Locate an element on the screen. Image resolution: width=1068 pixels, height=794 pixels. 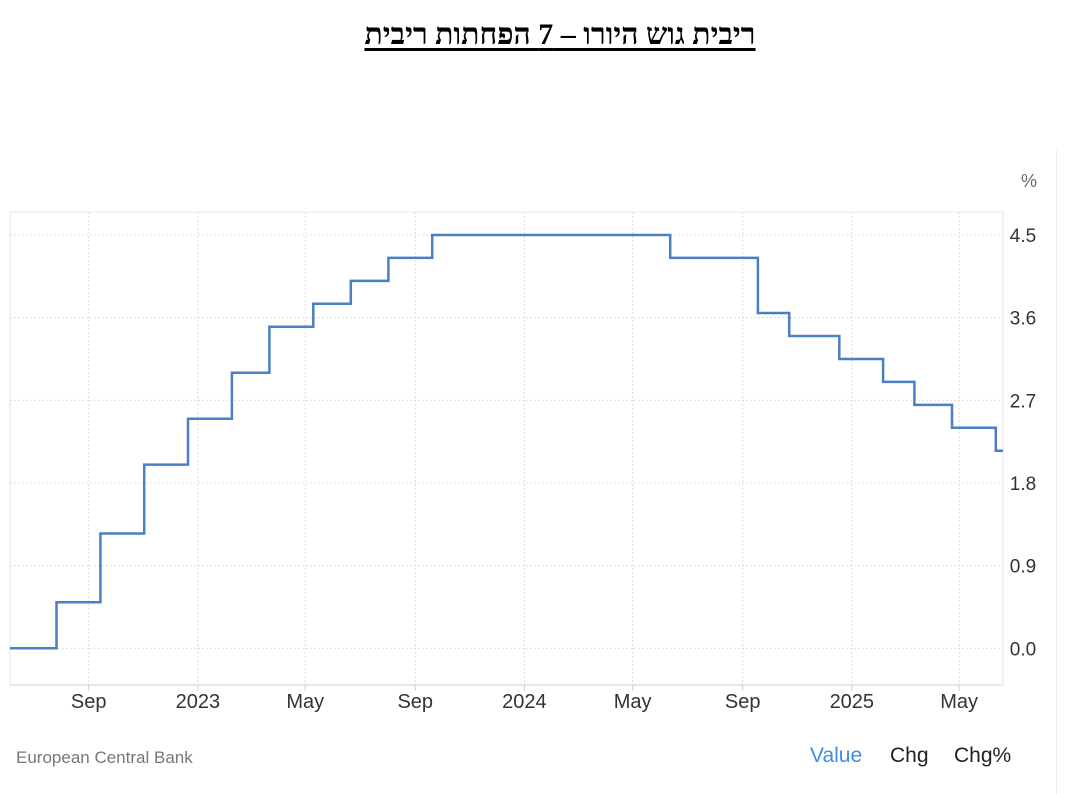
y-axis-ticks: 0.0 0.9 1.8 2.7 3.6 4.5 is located at coordinates (1023, 443).